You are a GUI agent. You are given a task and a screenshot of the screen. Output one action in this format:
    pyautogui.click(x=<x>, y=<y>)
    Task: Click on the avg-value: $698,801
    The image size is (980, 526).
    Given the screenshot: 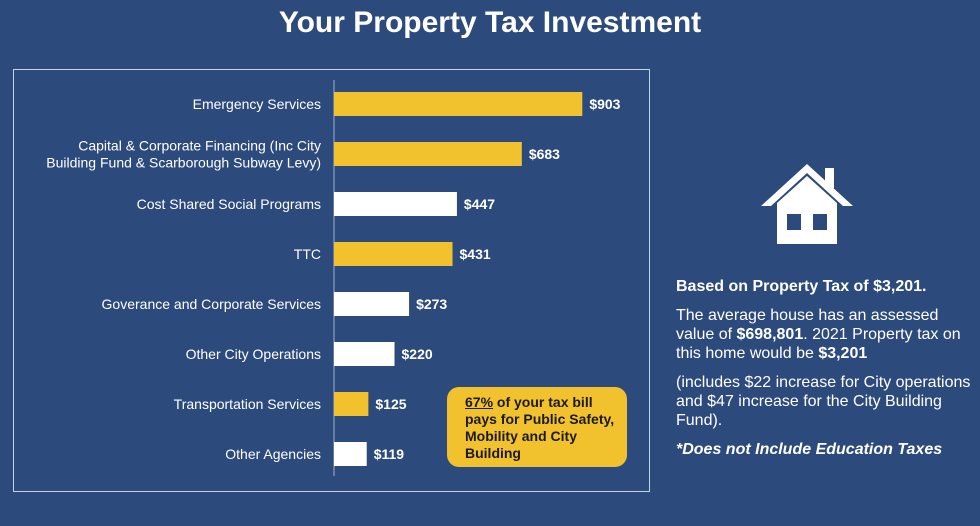 What is the action you would take?
    pyautogui.click(x=770, y=334)
    